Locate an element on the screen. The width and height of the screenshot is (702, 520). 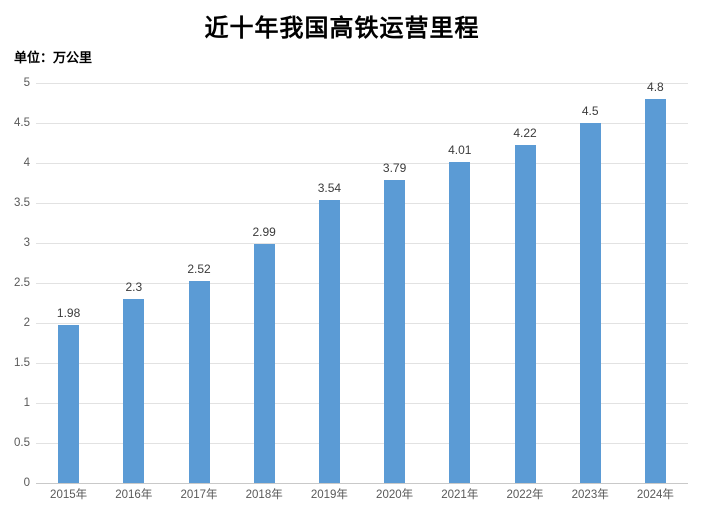
bar-value-label: 3.54 is located at coordinates (329, 187).